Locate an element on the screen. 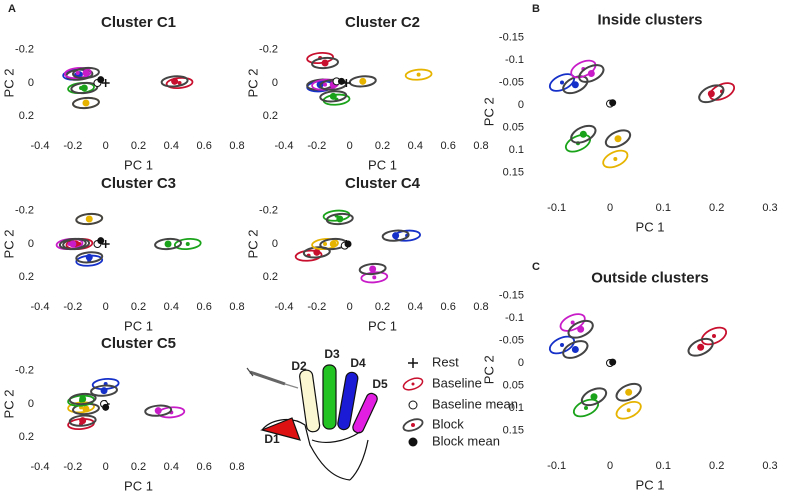 The image size is (785, 491). chart-title: Cluster C1 is located at coordinates (138, 22).